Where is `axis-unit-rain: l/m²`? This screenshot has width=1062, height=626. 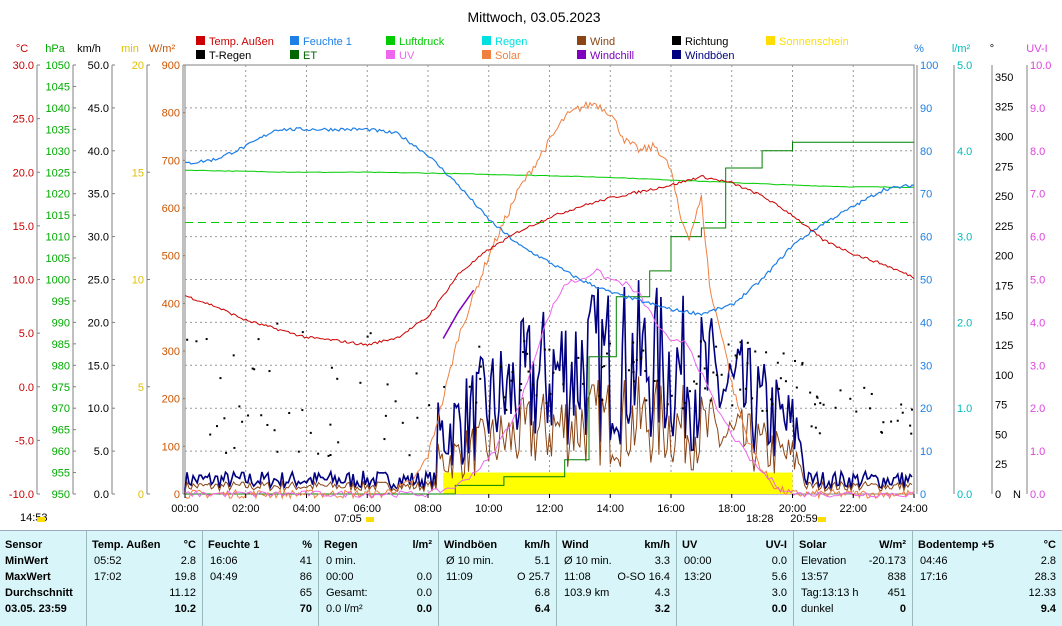
axis-unit-rain: l/m² is located at coordinates (961, 49).